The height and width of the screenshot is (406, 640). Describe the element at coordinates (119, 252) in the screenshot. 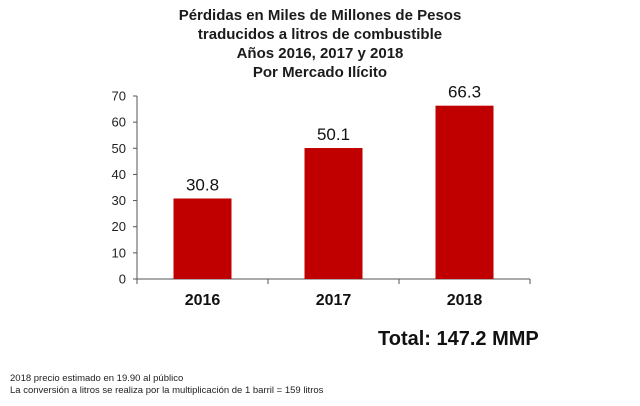

I see `y-tick-label: 10` at that location.